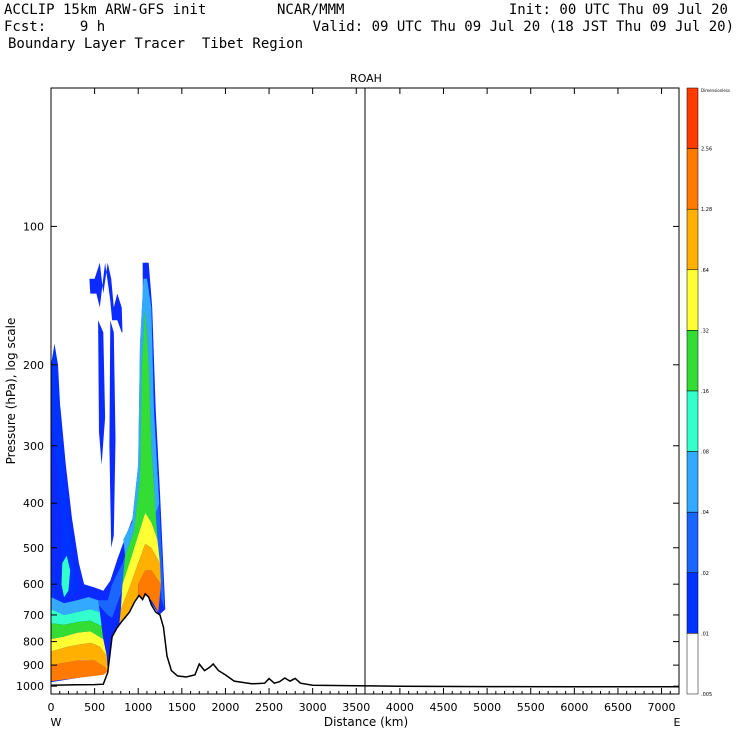 This screenshot has height=740, width=740. I want to click on x-tick-label: 5000, so click(487, 707).